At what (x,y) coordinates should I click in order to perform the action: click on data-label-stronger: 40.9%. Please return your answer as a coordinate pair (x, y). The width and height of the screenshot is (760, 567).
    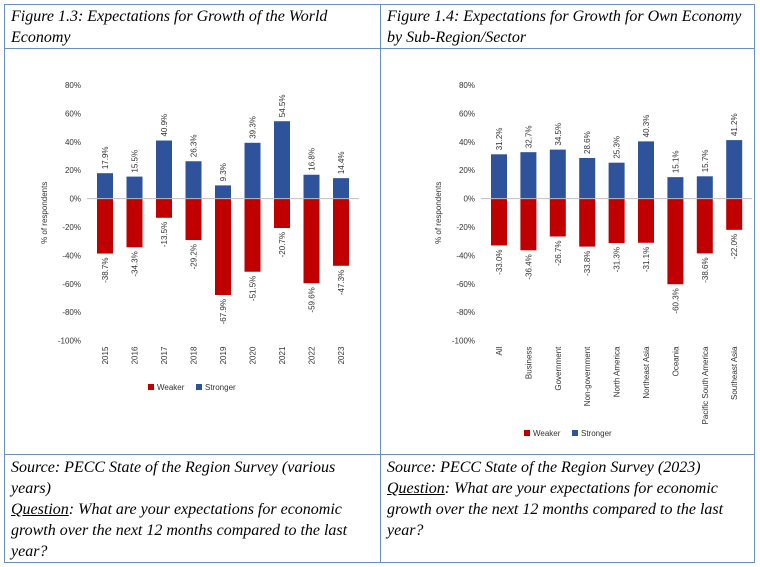
    Looking at the image, I should click on (164, 125).